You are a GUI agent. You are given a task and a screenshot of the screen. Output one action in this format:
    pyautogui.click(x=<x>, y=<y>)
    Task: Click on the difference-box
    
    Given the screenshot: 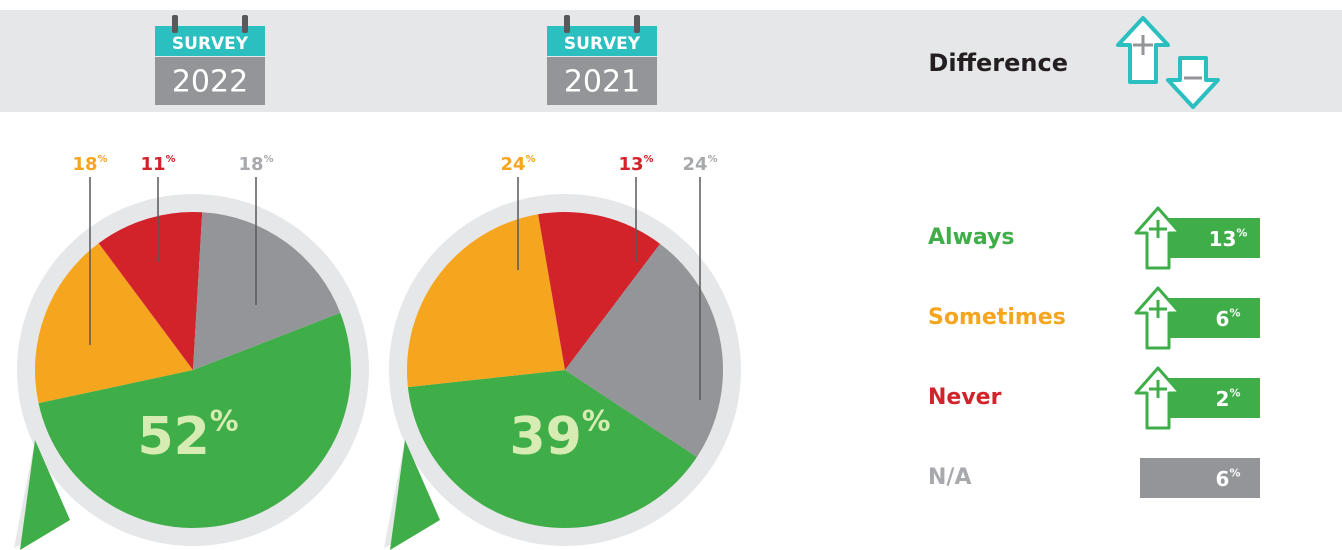 What is the action you would take?
    pyautogui.click(x=1200, y=478)
    